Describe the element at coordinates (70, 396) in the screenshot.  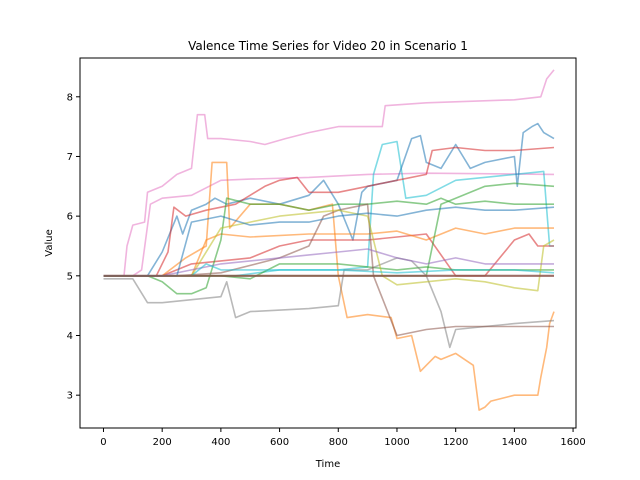
I see `y-tick-label: 3` at that location.